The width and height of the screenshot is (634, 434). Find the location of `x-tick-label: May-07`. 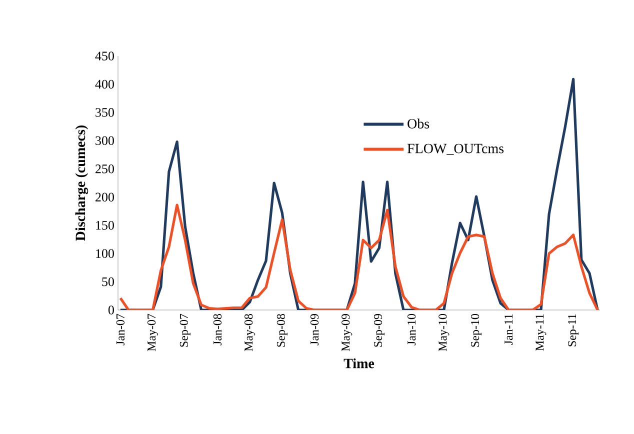

x-tick-label: May-07 is located at coordinates (152, 333).